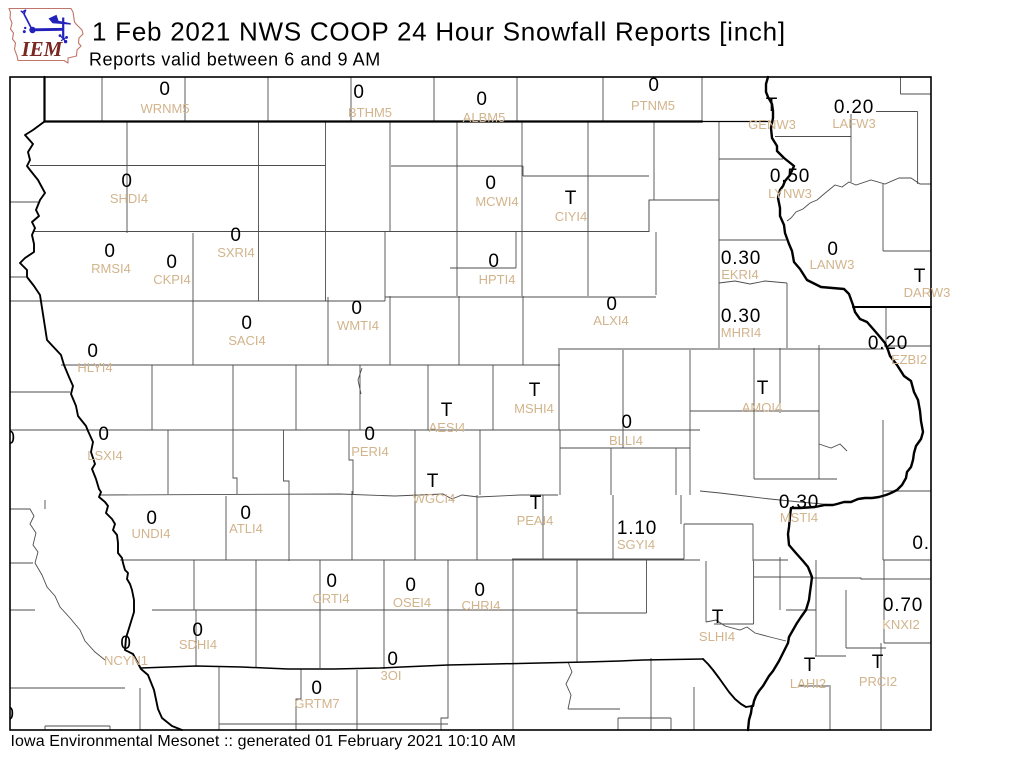 Image resolution: width=1024 pixels, height=768 pixels. What do you see at coordinates (164, 108) in the screenshot?
I see `svg-text: WRNM5` at bounding box center [164, 108].